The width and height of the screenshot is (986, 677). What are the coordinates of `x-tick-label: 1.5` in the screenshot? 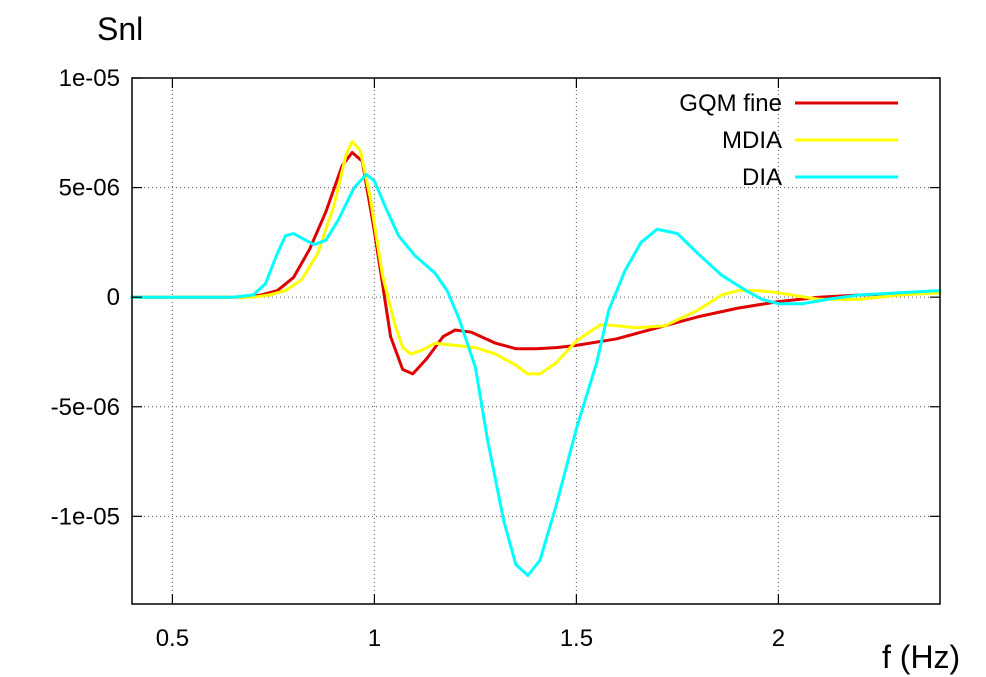 It's located at (576, 638).